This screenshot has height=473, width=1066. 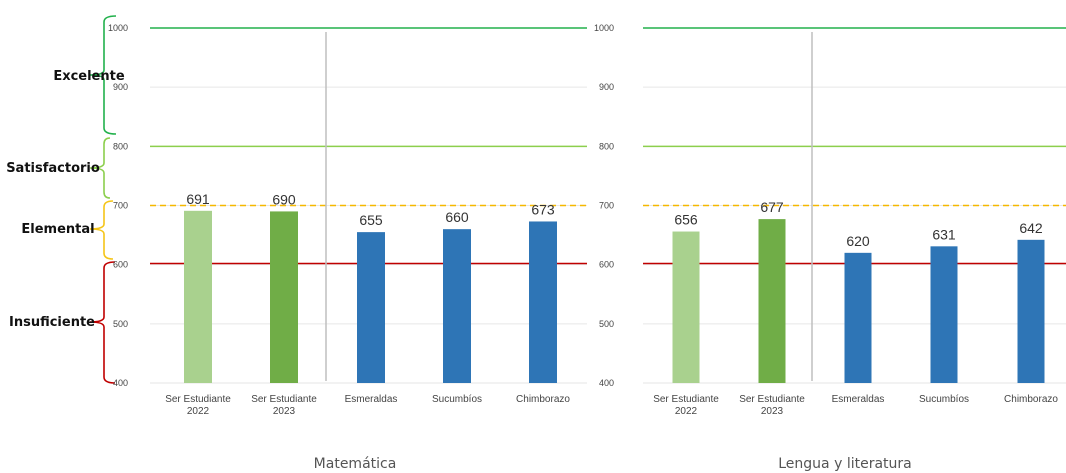 I want to click on value-label: 642, so click(x=1031, y=228).